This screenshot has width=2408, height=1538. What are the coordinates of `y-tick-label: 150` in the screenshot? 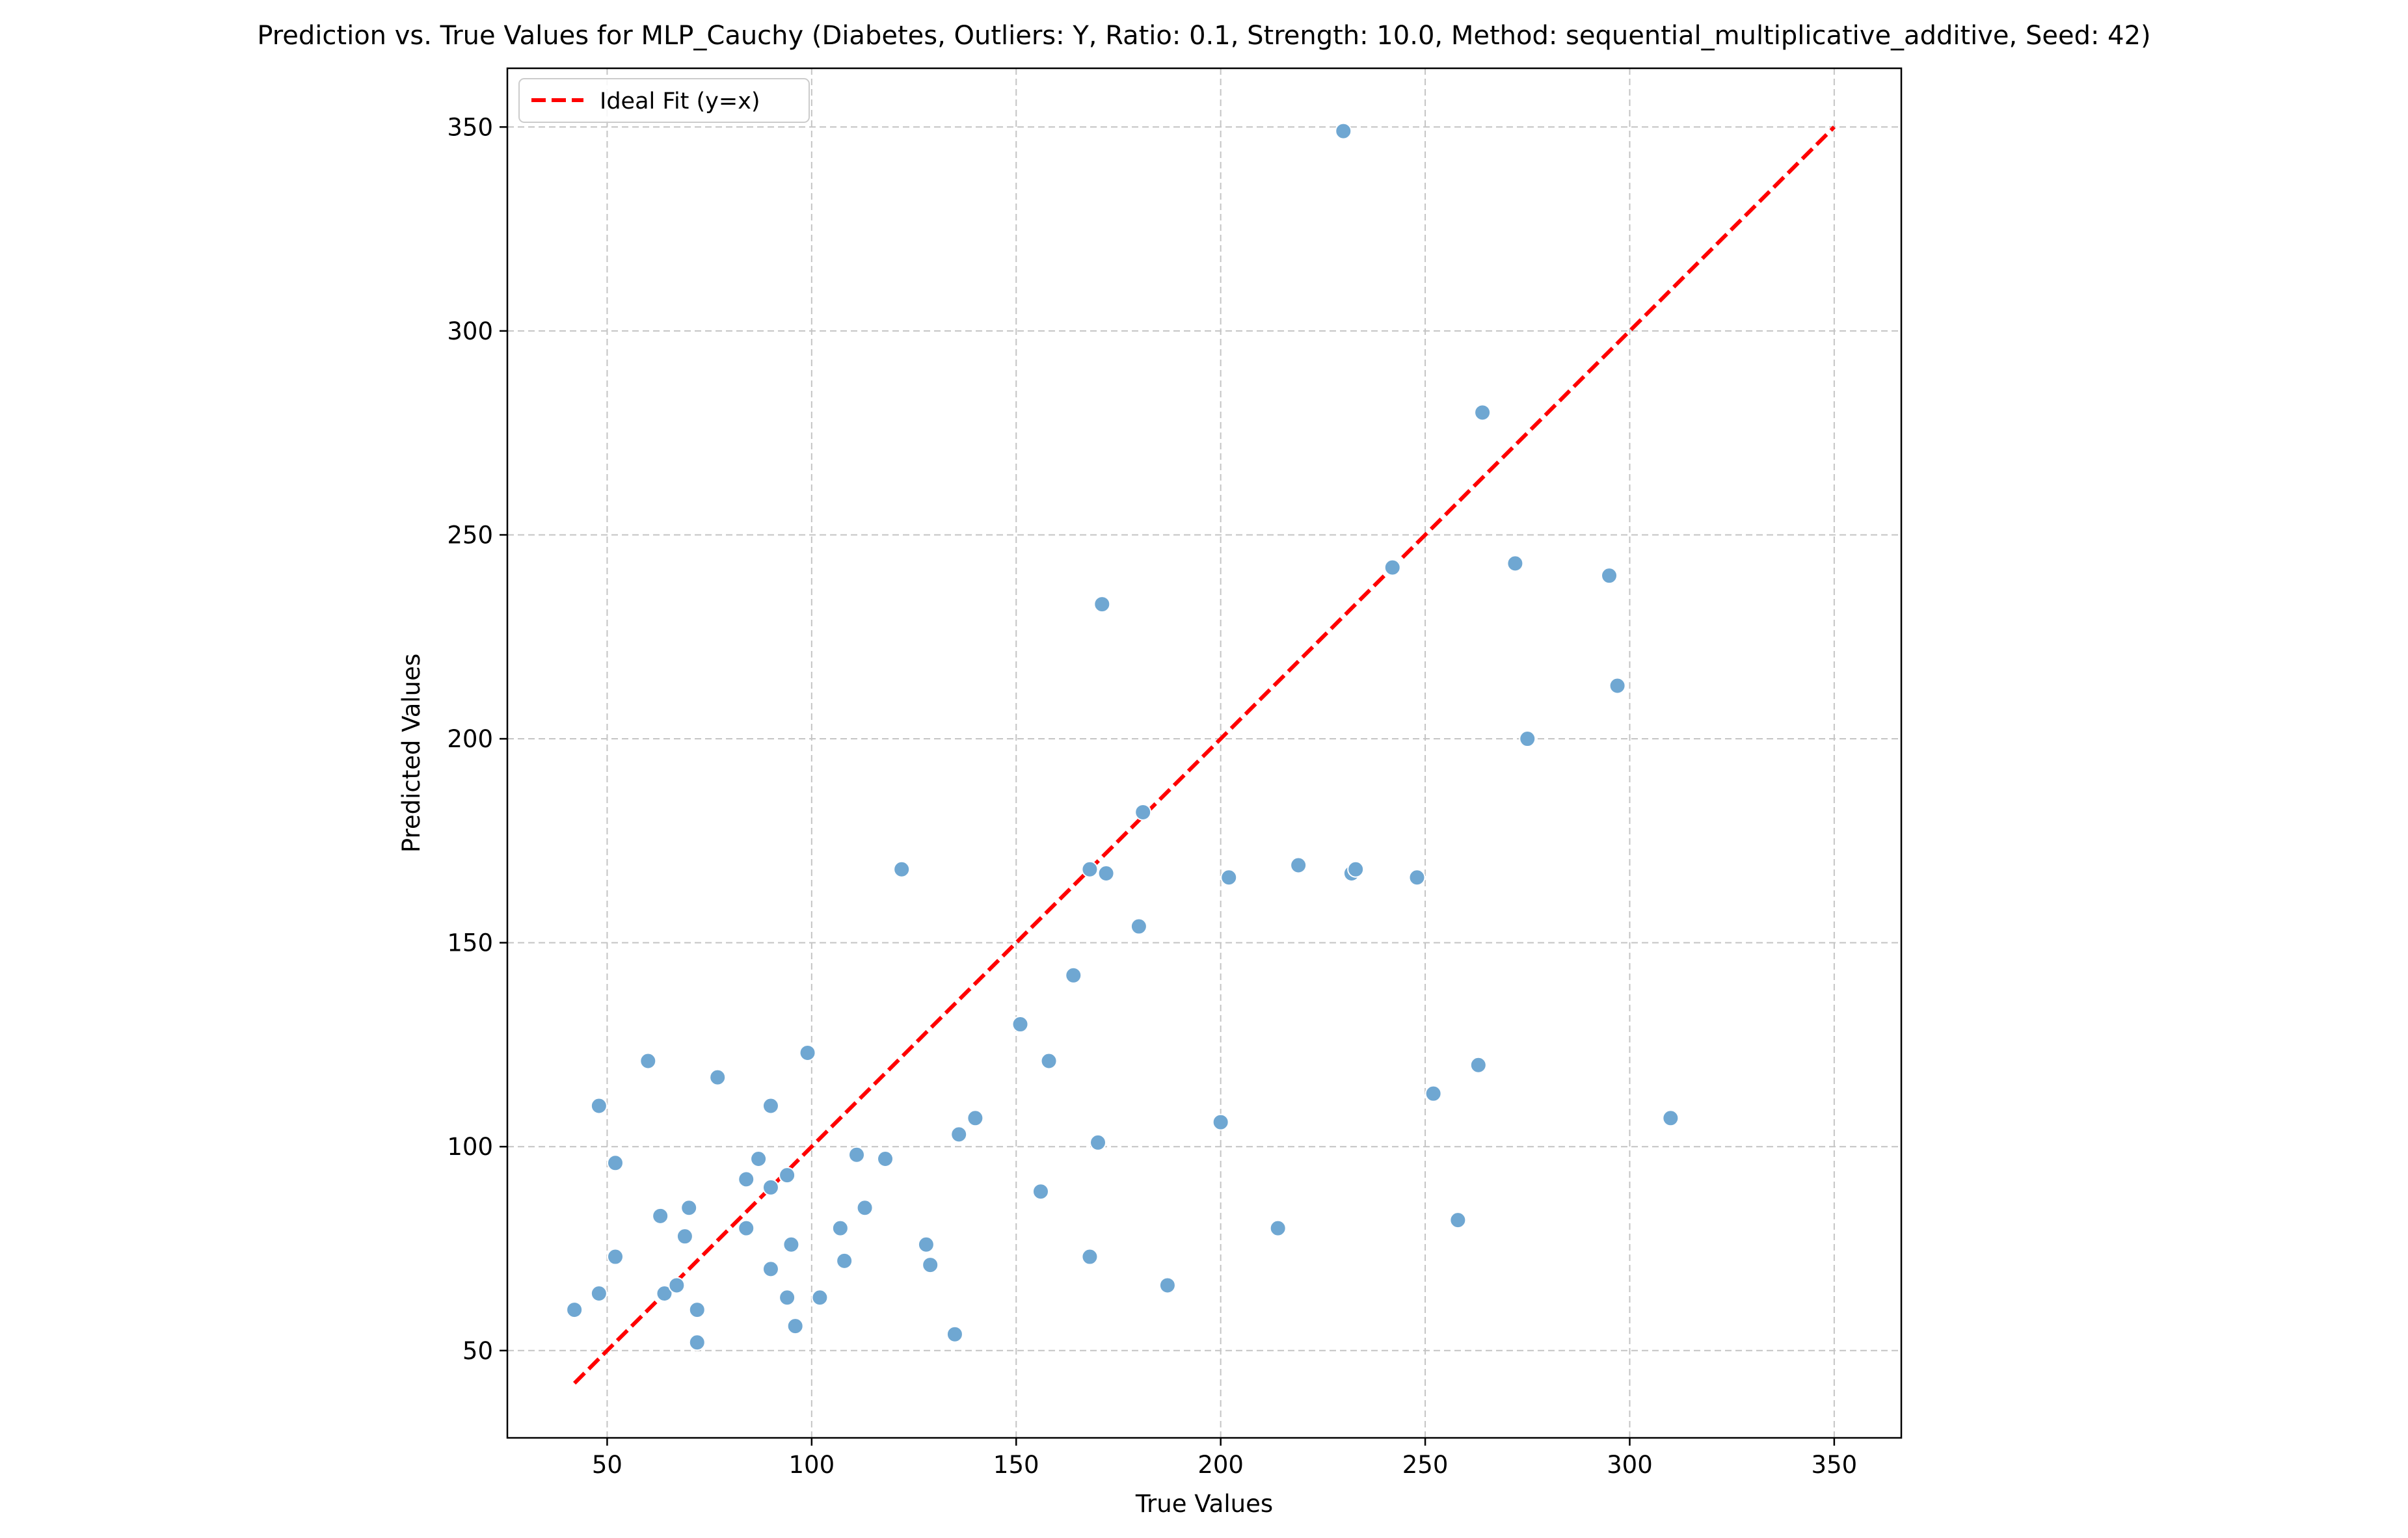 It's located at (470, 943).